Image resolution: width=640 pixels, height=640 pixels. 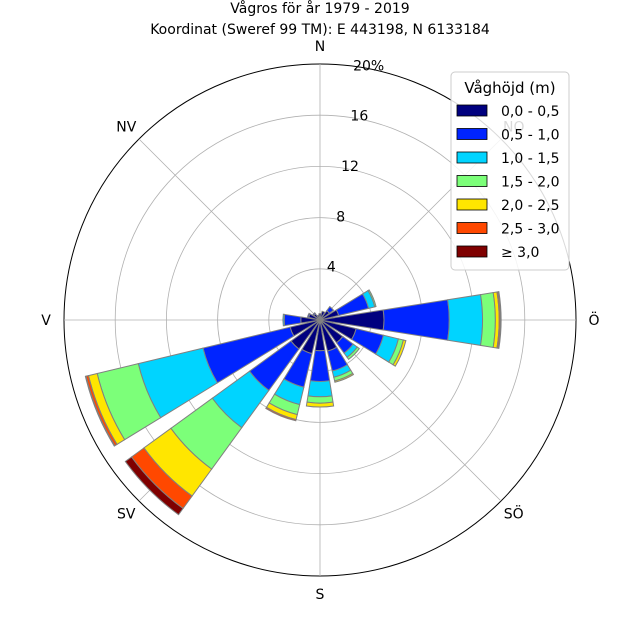 What do you see at coordinates (593, 320) in the screenshot?
I see `direction-label: Ö` at bounding box center [593, 320].